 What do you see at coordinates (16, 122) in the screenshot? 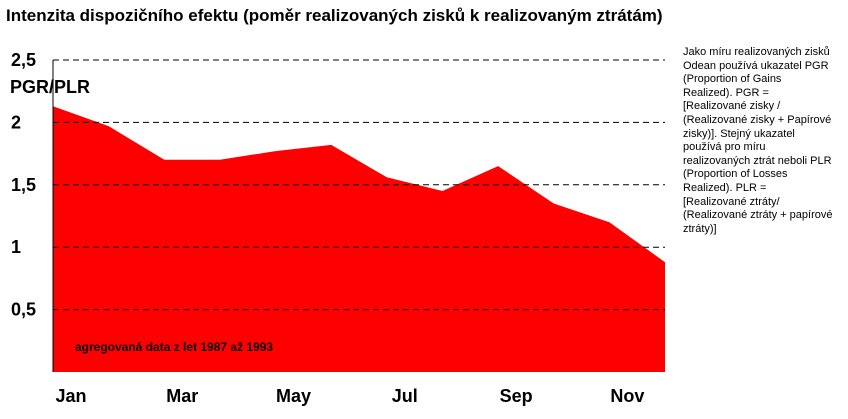
I see `y-tick-label: 2` at bounding box center [16, 122].